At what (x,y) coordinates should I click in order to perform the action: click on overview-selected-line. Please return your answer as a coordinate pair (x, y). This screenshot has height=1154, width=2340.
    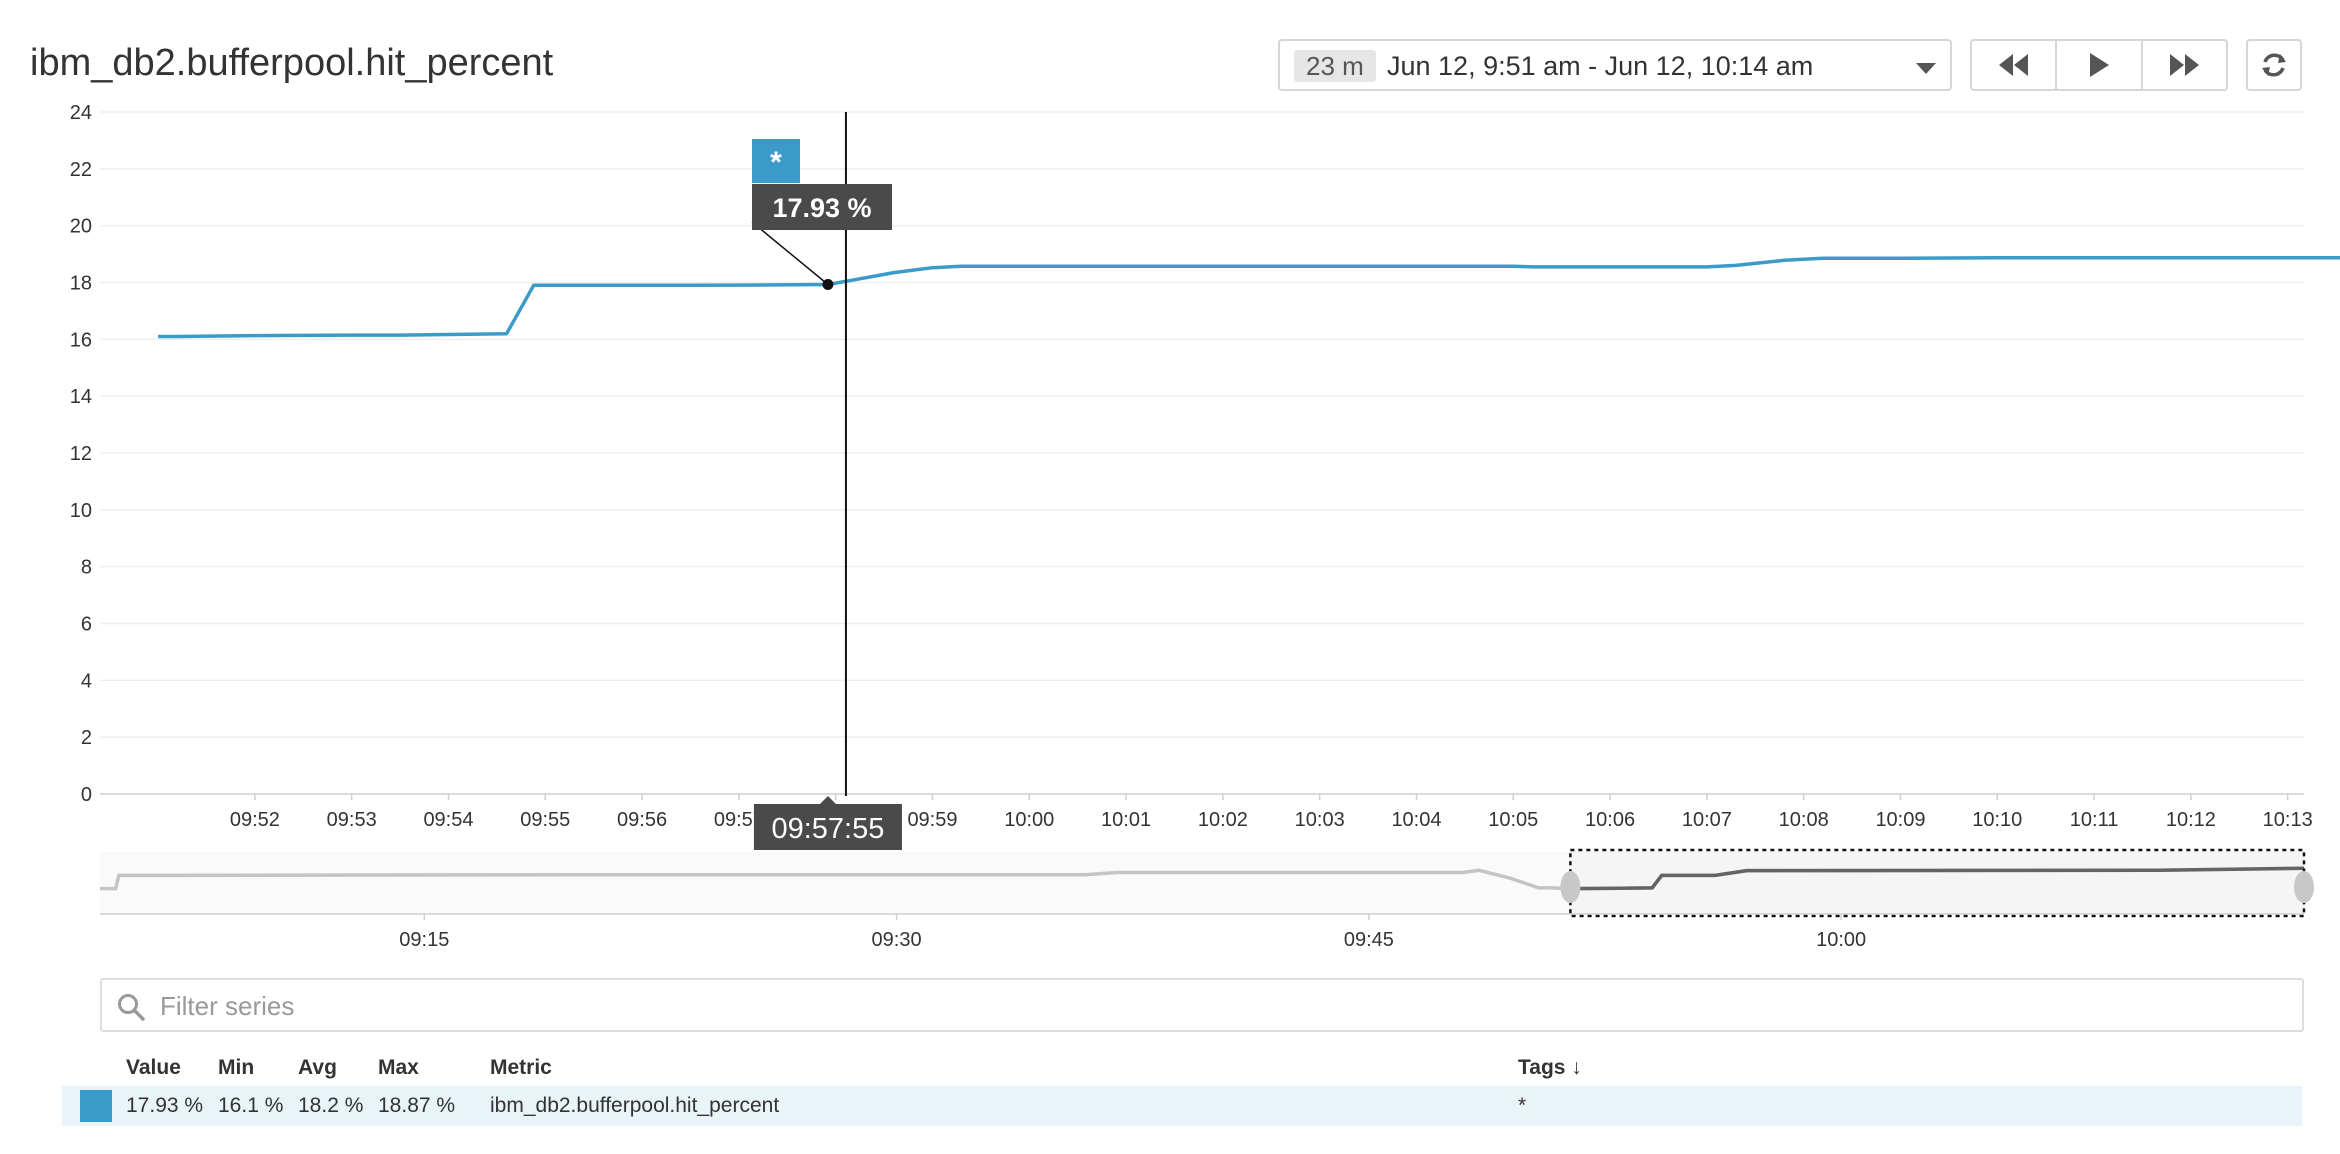
    Looking at the image, I should click on (1937, 878).